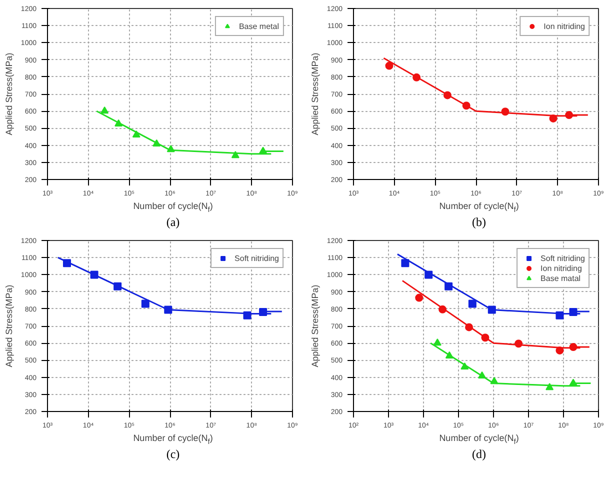 Image resolution: width=616 pixels, height=479 pixels. Describe the element at coordinates (173, 222) in the screenshot. I see `text: (a)` at that location.